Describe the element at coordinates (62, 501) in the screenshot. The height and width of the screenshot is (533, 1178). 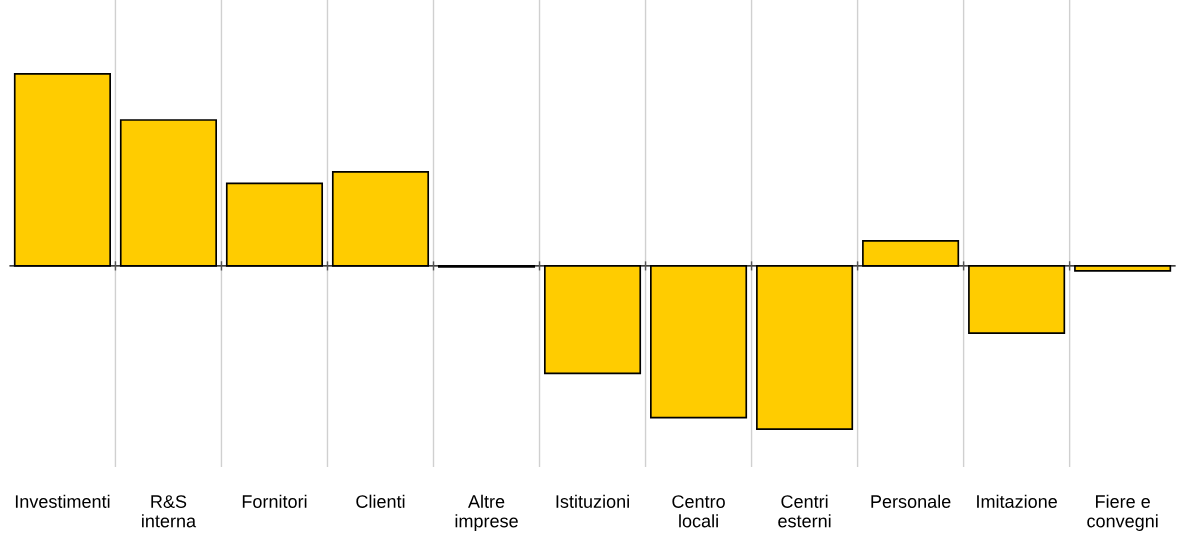
I see `x-tick-label: Investimenti` at that location.